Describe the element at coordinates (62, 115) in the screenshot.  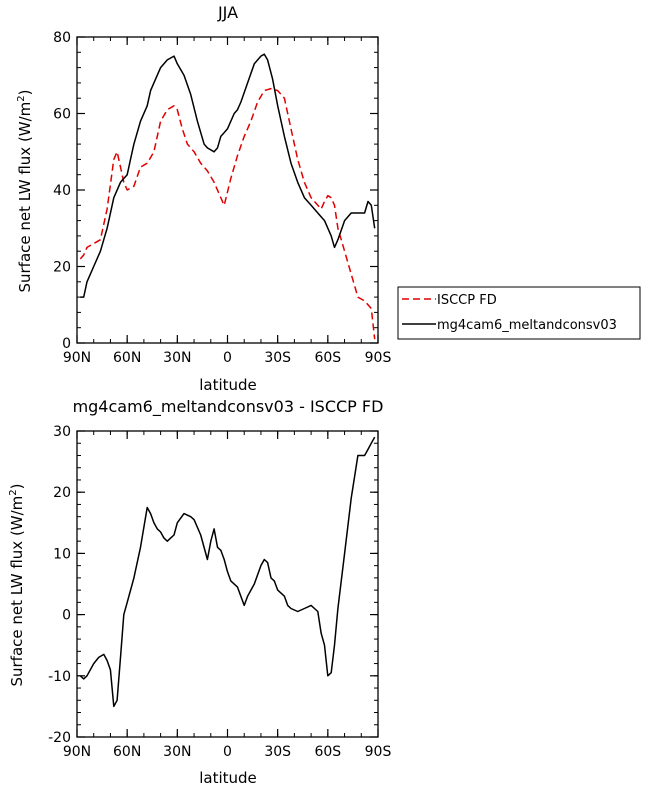
I see `y-tick-label: 60` at that location.